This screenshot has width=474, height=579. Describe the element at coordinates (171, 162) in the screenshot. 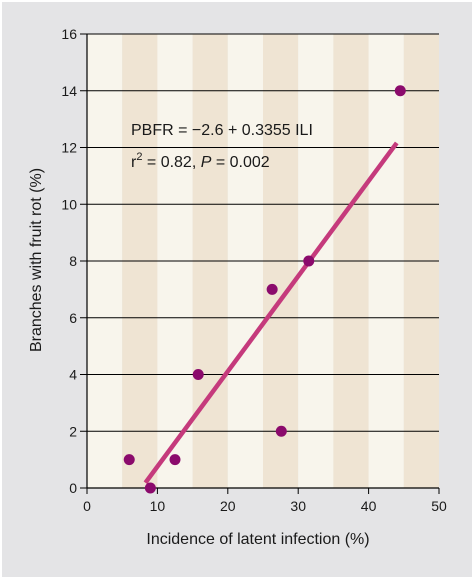

I see `r2-value: = 0.82,` at that location.